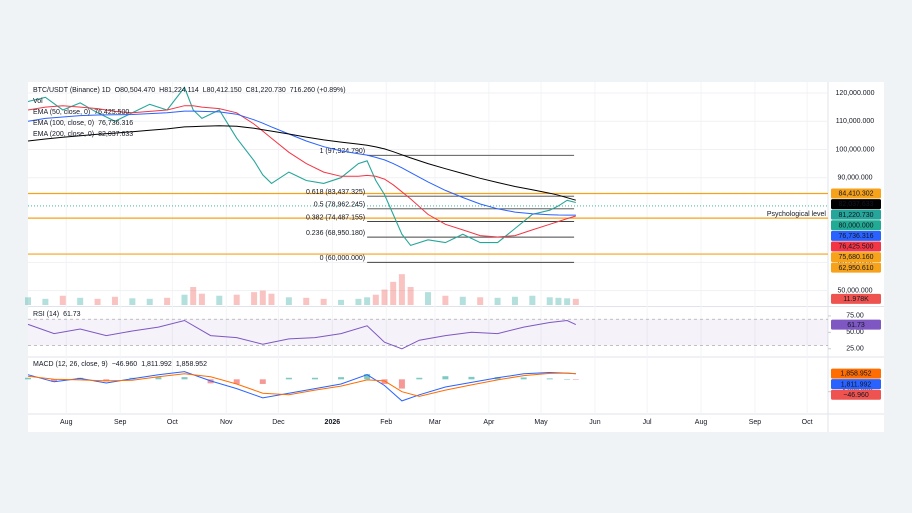 This screenshot has width=912, height=513. Describe the element at coordinates (855, 349) in the screenshot. I see `y-tick-label: 25.00` at that location.